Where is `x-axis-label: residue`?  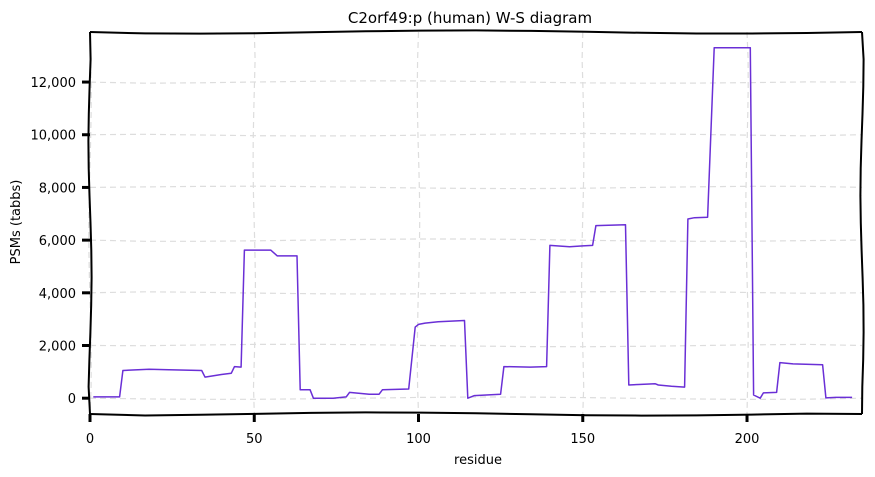 x-axis-label: residue is located at coordinates (478, 460).